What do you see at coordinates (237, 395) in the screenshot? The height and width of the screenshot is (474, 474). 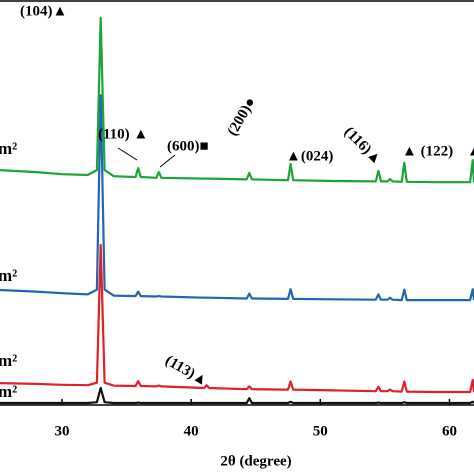 I see `series-line` at bounding box center [237, 395].